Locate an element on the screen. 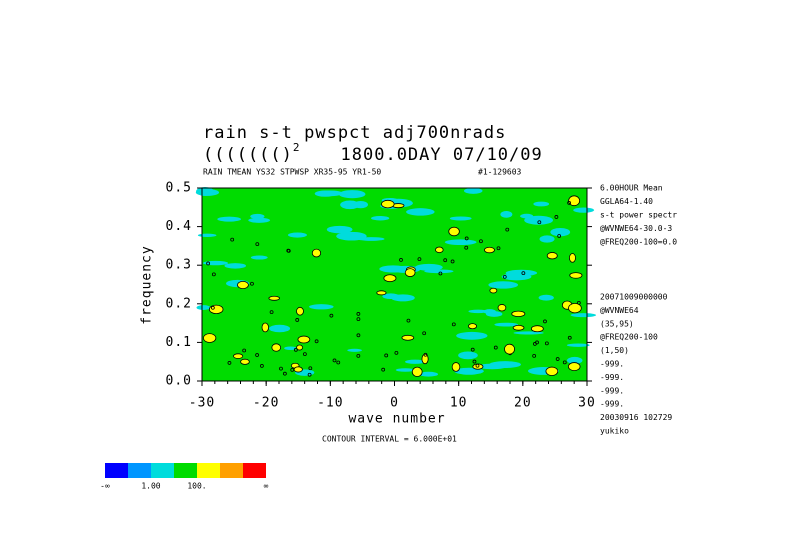  info-text: 20071009000000 is located at coordinates (634, 297).